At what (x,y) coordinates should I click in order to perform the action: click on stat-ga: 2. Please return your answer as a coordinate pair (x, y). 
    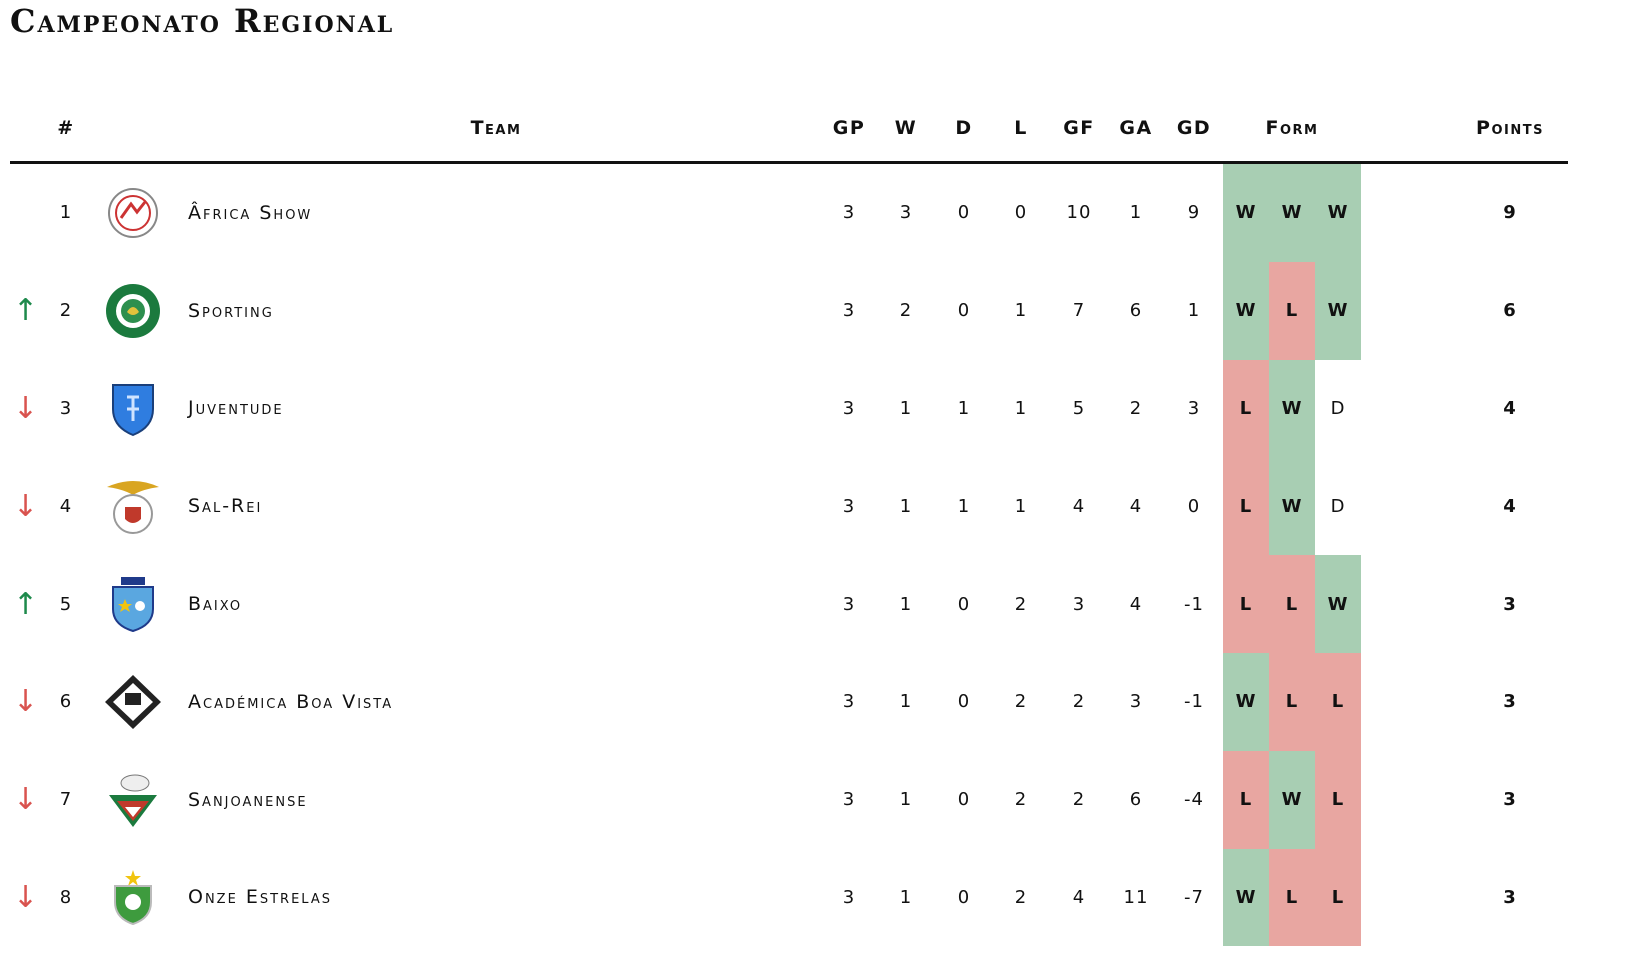
    Looking at the image, I should click on (1136, 408).